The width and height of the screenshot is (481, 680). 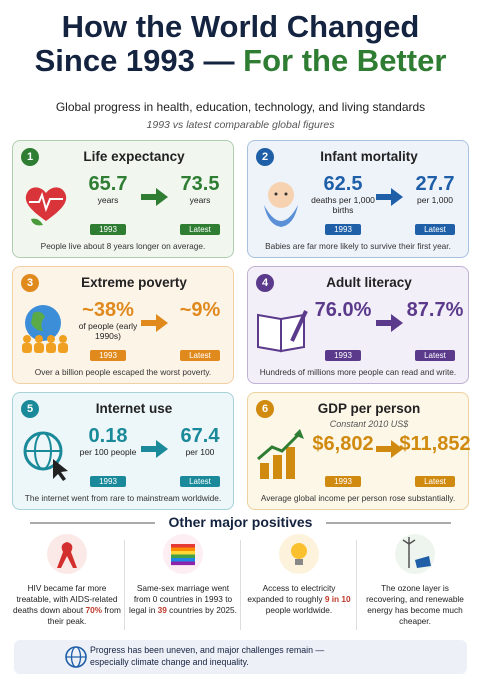 What do you see at coordinates (134, 408) in the screenshot?
I see `card-title: Internet use` at bounding box center [134, 408].